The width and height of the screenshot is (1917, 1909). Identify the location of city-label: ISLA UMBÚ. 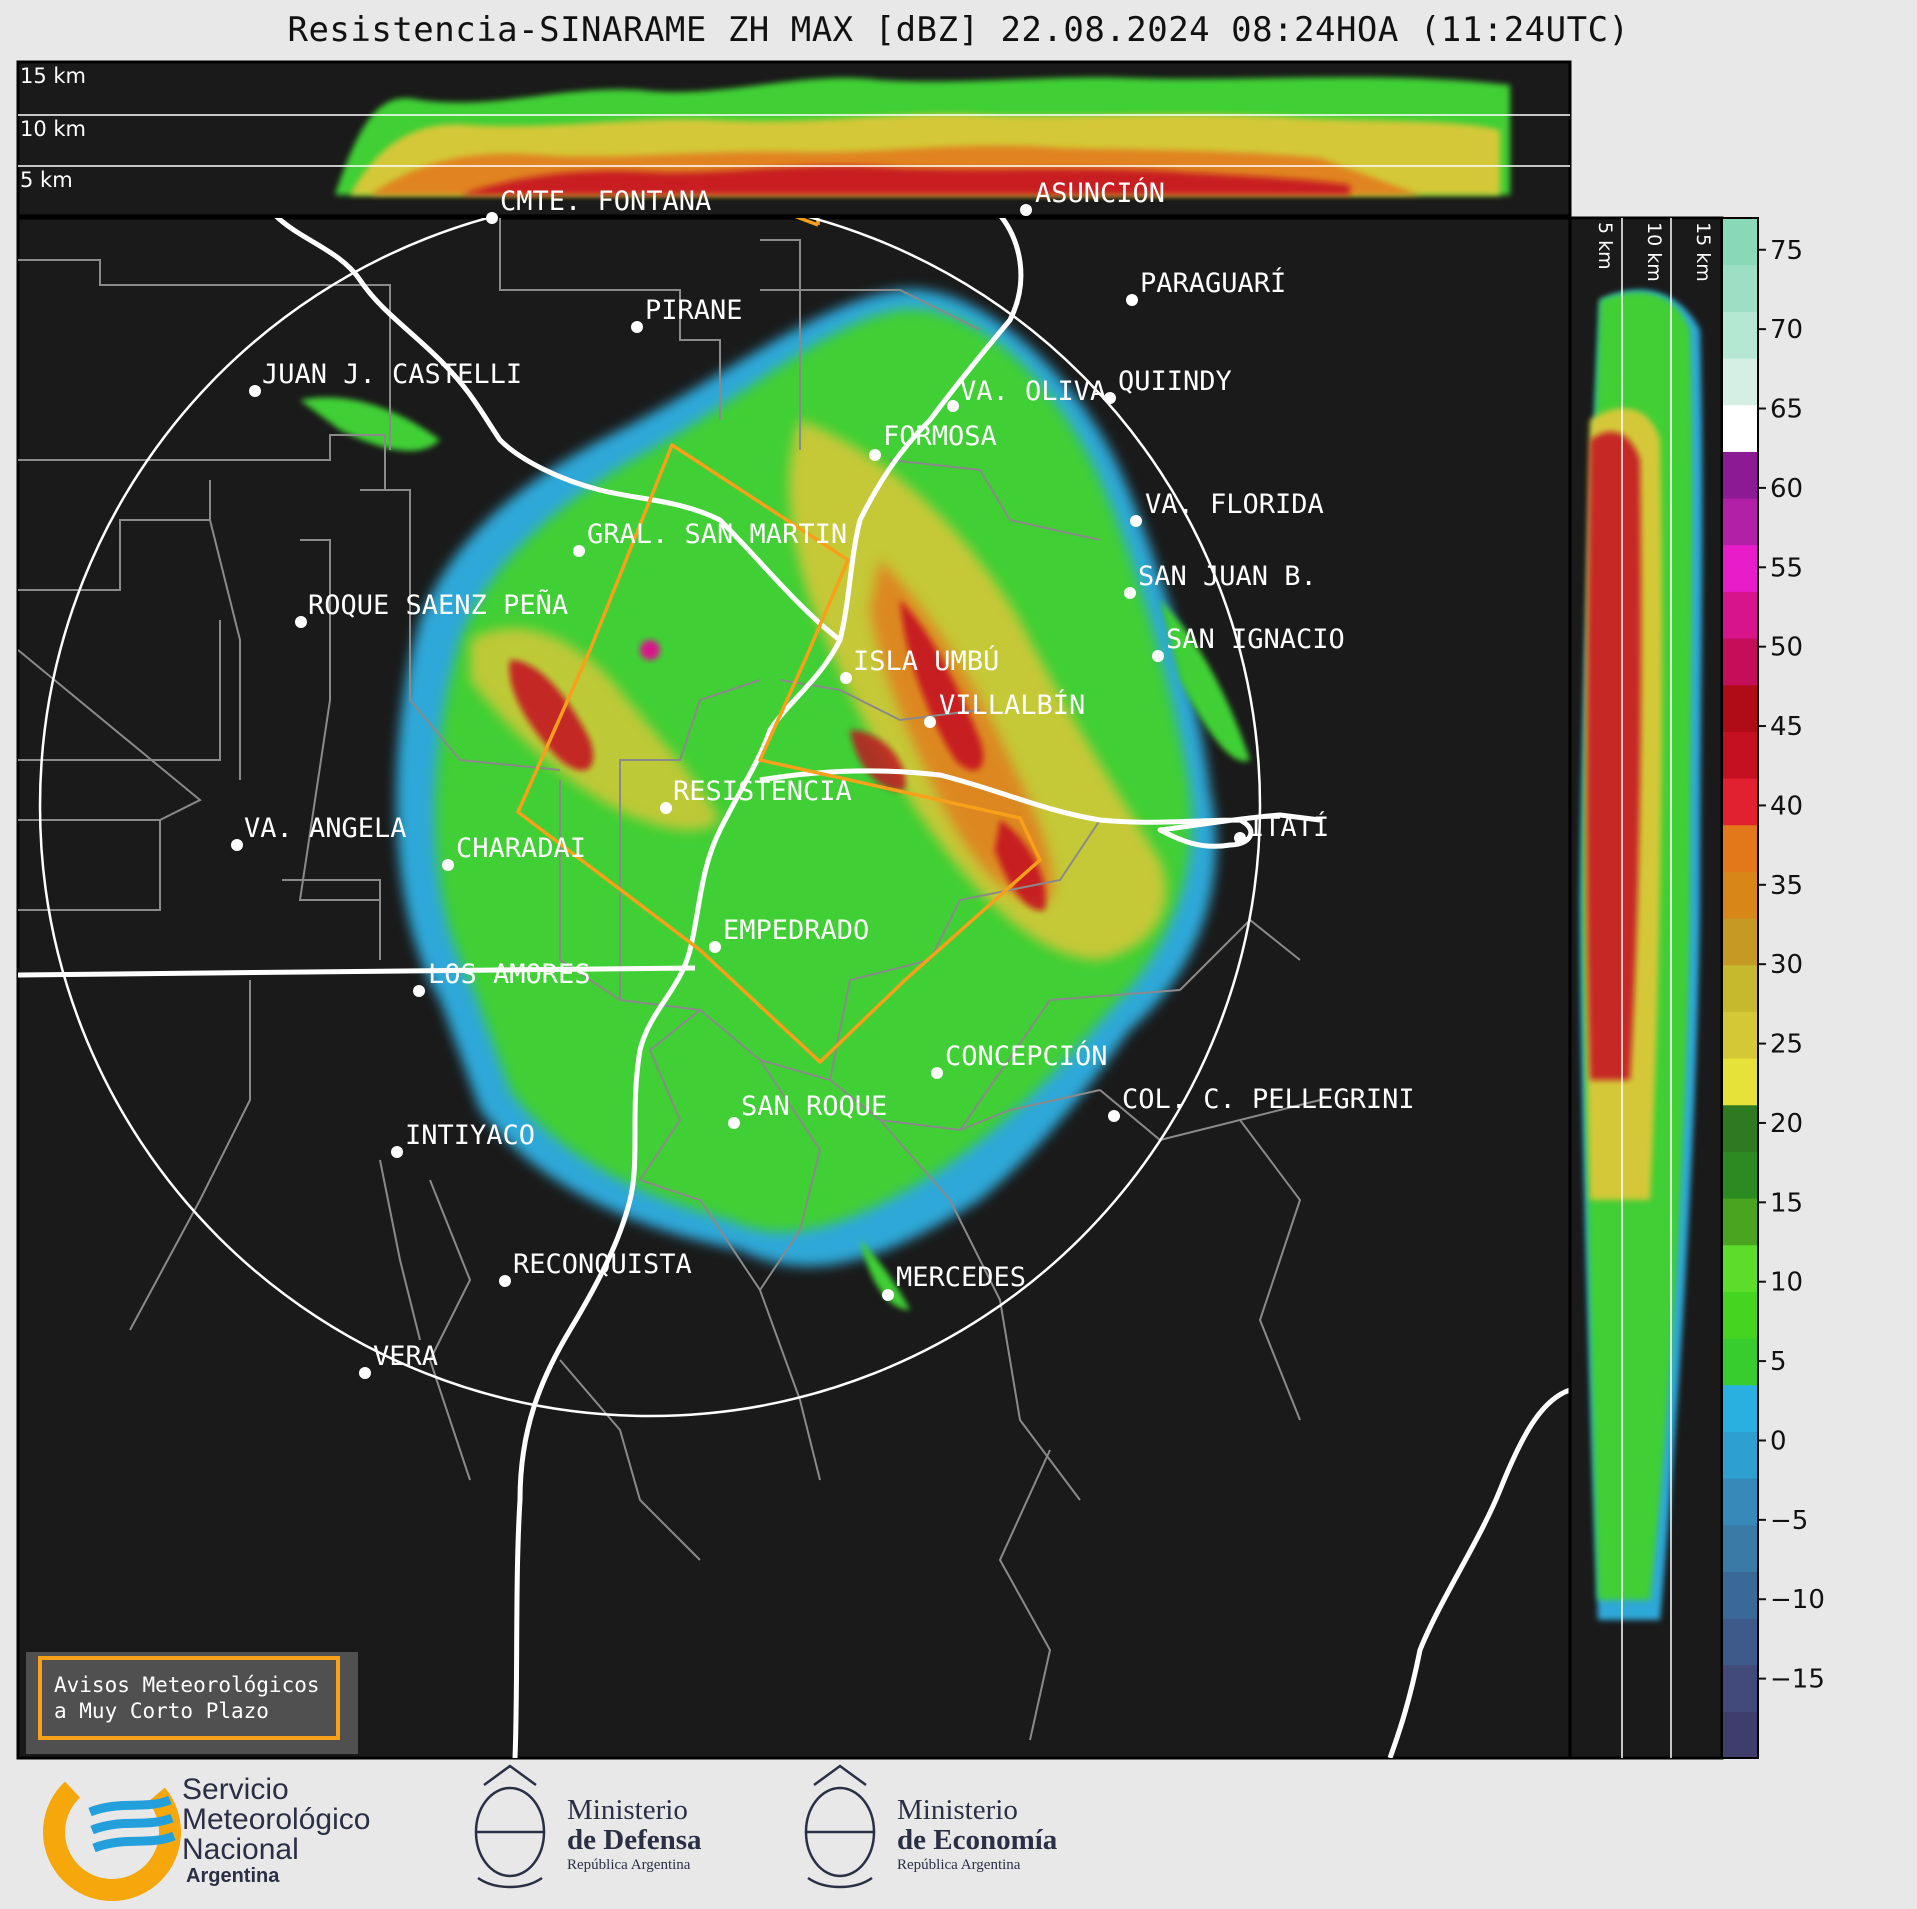
(926, 661).